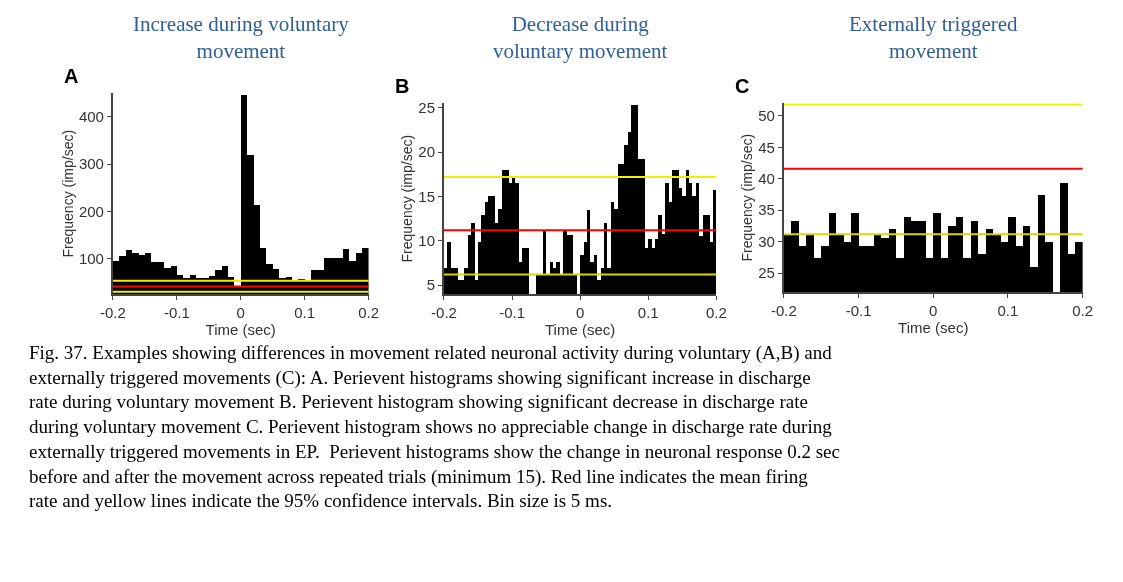  I want to click on y-tick-label: 30, so click(766, 241).